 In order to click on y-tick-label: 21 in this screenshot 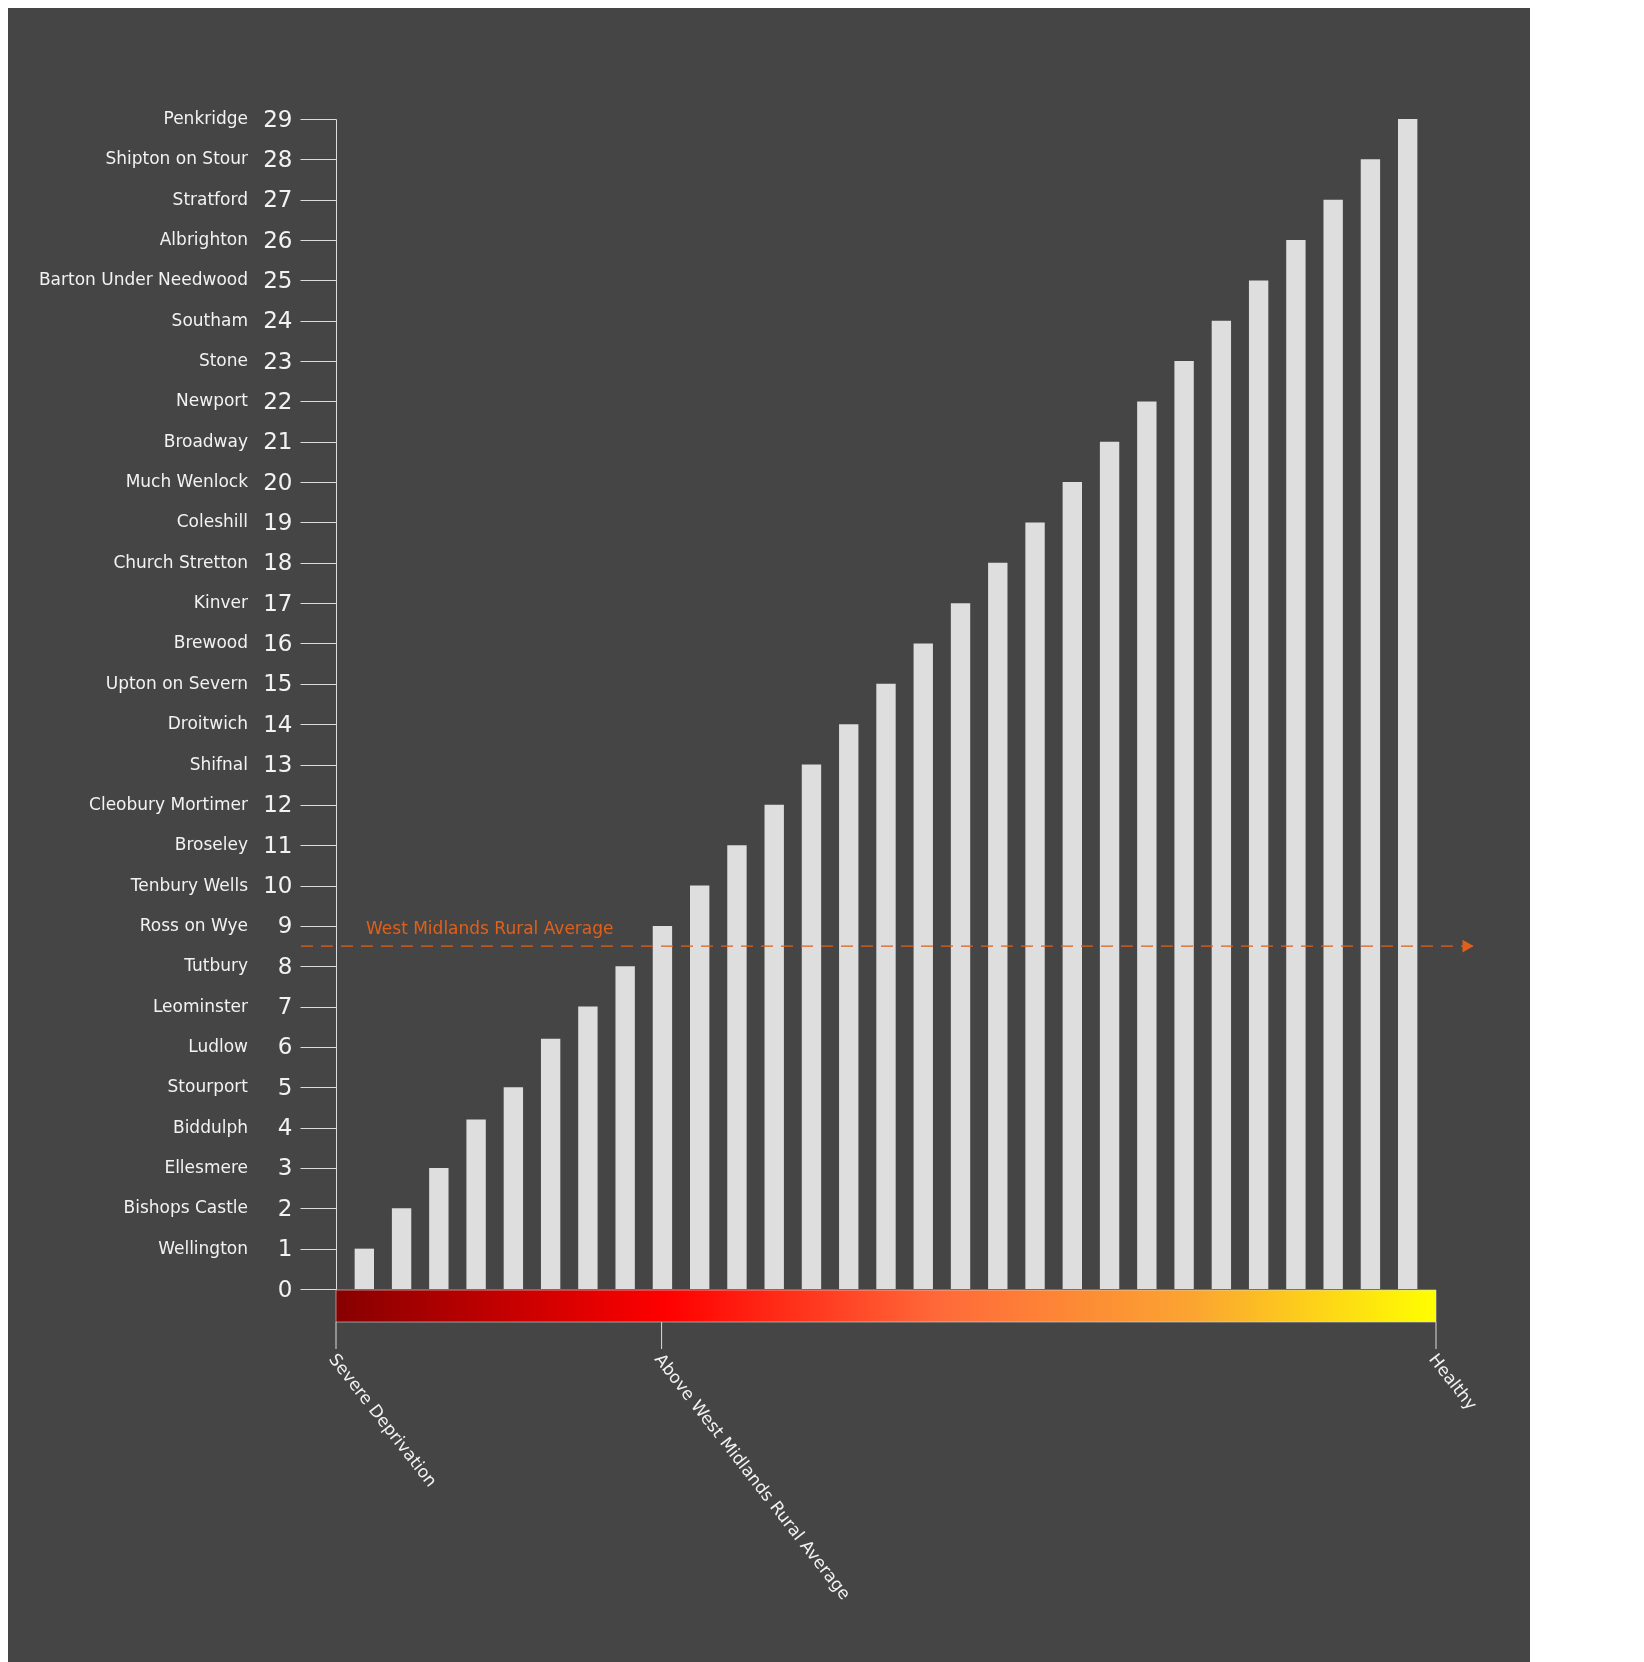, I will do `click(278, 441)`.